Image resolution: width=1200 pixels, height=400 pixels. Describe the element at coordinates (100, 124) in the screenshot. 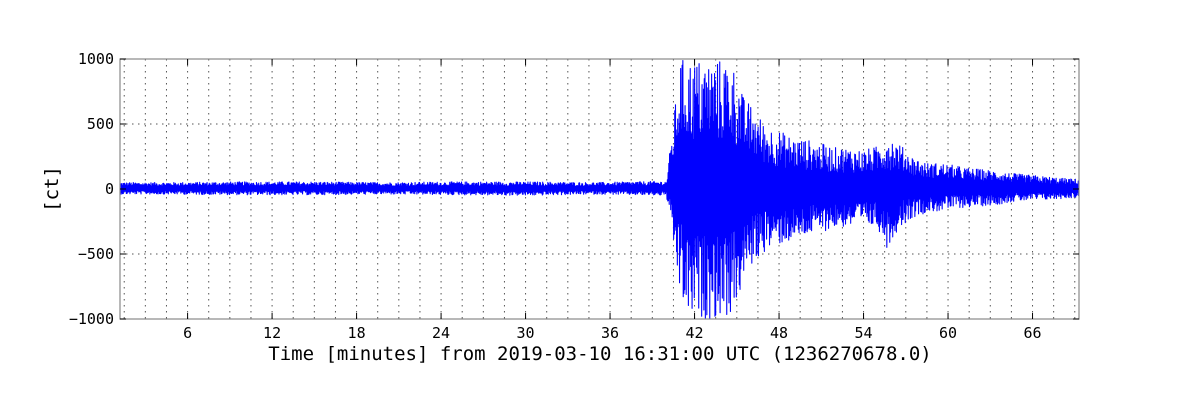

I see `y-tick-label: 500` at that location.